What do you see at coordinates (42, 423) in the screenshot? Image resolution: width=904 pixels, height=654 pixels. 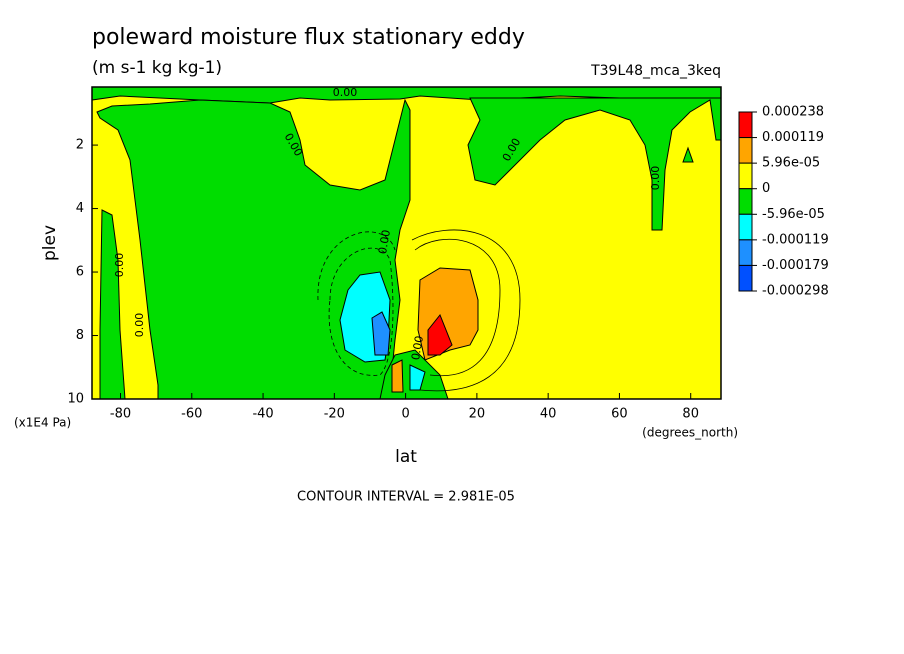 I see `y-axis-units: (x1E4 Pa)` at bounding box center [42, 423].